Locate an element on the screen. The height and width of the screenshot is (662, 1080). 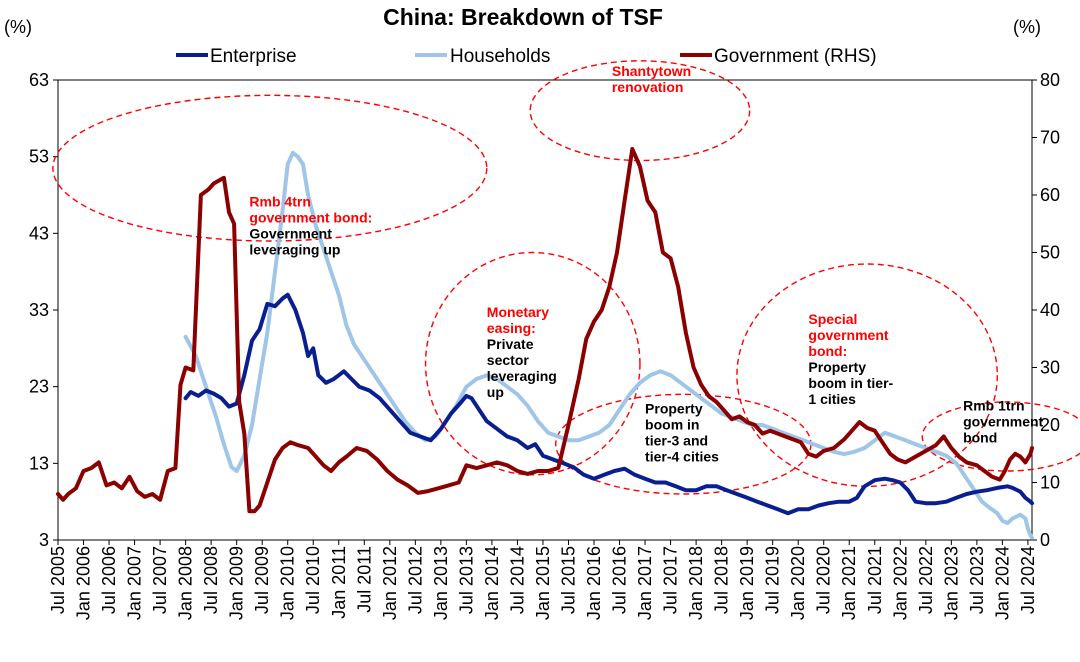
x-tick-label: Jan 2017 is located at coordinates (645, 583).